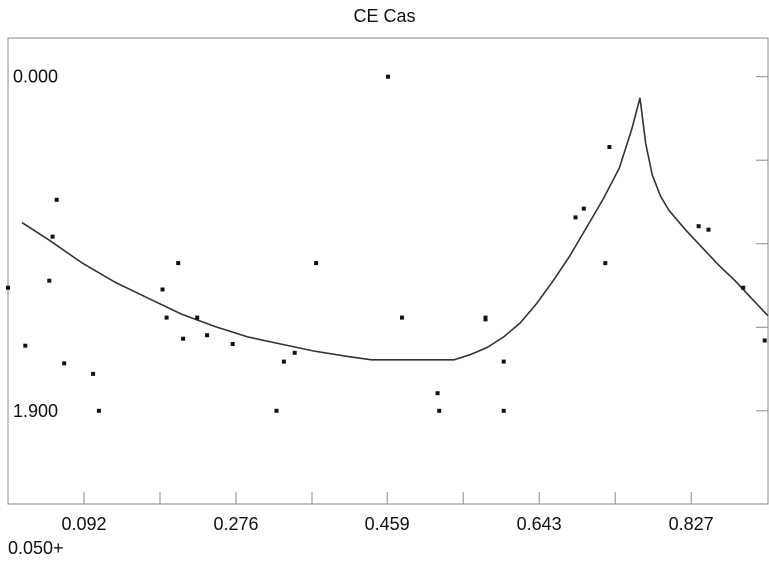 This screenshot has width=769, height=565. What do you see at coordinates (35, 411) in the screenshot?
I see `y-tick-label: 1.900` at bounding box center [35, 411].